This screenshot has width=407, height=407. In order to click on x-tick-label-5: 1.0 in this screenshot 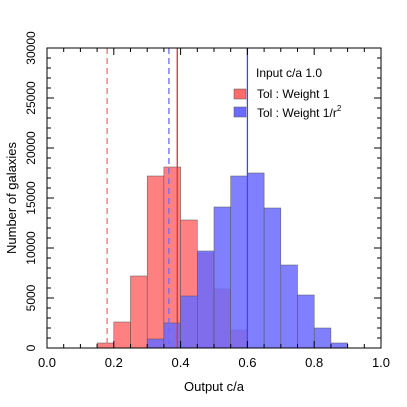, I will do `click(381, 362)`.